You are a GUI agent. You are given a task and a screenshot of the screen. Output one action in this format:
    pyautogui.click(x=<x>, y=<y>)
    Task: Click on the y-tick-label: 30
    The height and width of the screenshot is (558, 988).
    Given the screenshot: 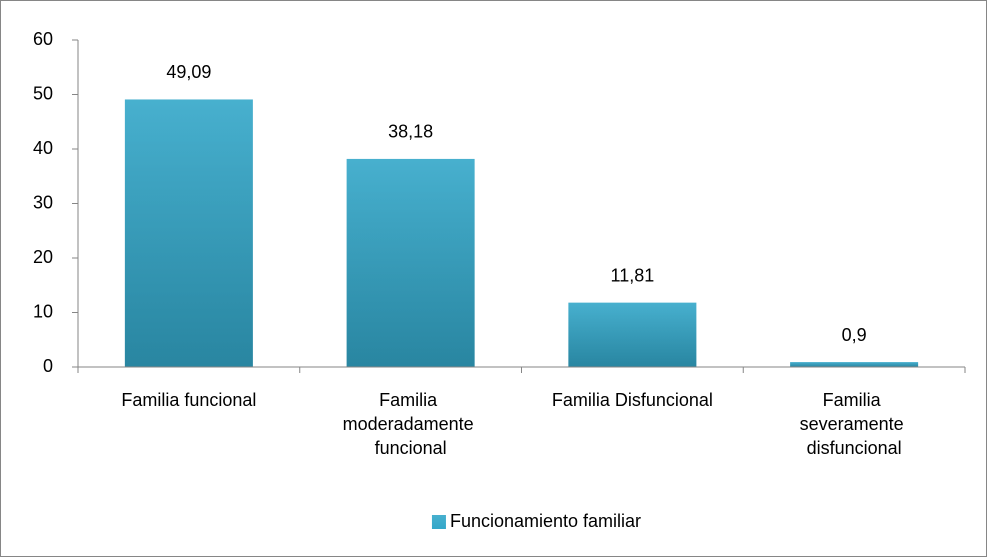 What is the action you would take?
    pyautogui.click(x=43, y=202)
    